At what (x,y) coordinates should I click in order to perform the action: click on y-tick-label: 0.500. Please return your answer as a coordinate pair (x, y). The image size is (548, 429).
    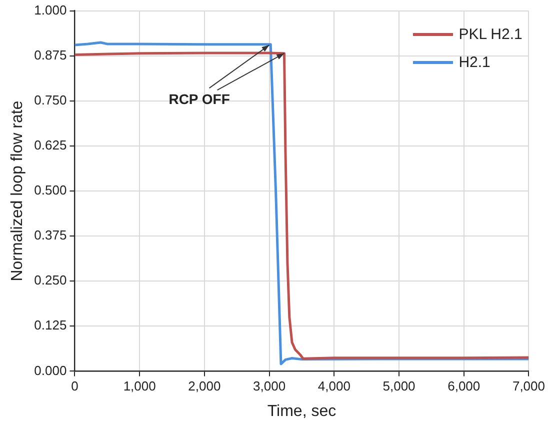
    Looking at the image, I should click on (50, 190).